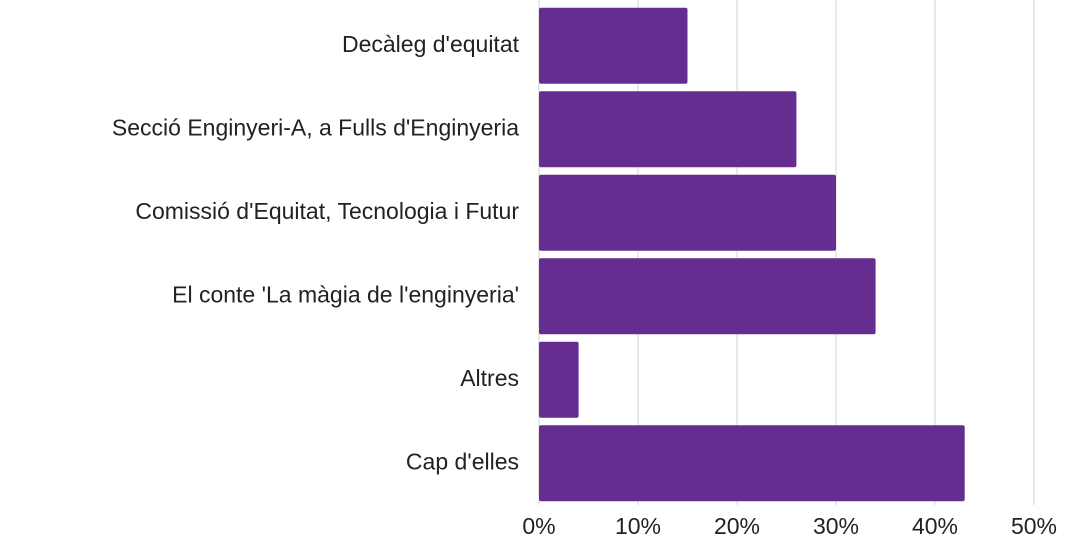 Image resolution: width=1066 pixels, height=545 pixels. I want to click on y-tick-label: Secció Enginyeri-A, a Fulls d'Enginyeria, so click(315, 127).